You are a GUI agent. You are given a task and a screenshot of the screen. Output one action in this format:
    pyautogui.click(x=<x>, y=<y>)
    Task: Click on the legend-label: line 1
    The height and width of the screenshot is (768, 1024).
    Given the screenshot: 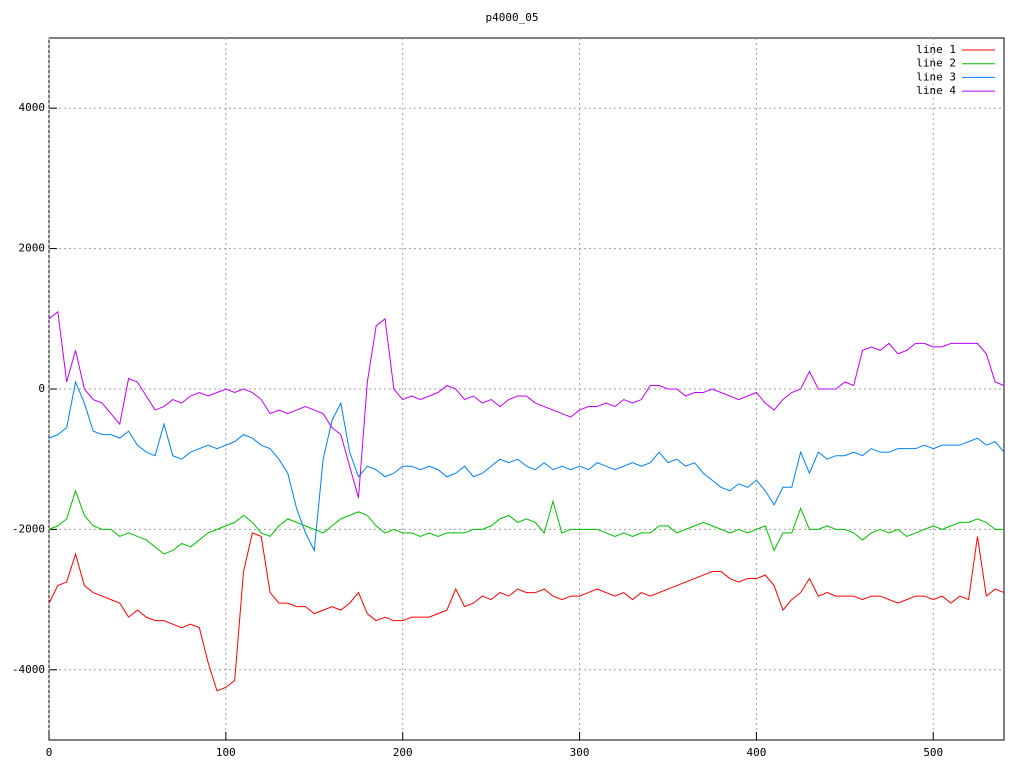 What is the action you would take?
    pyautogui.click(x=936, y=49)
    